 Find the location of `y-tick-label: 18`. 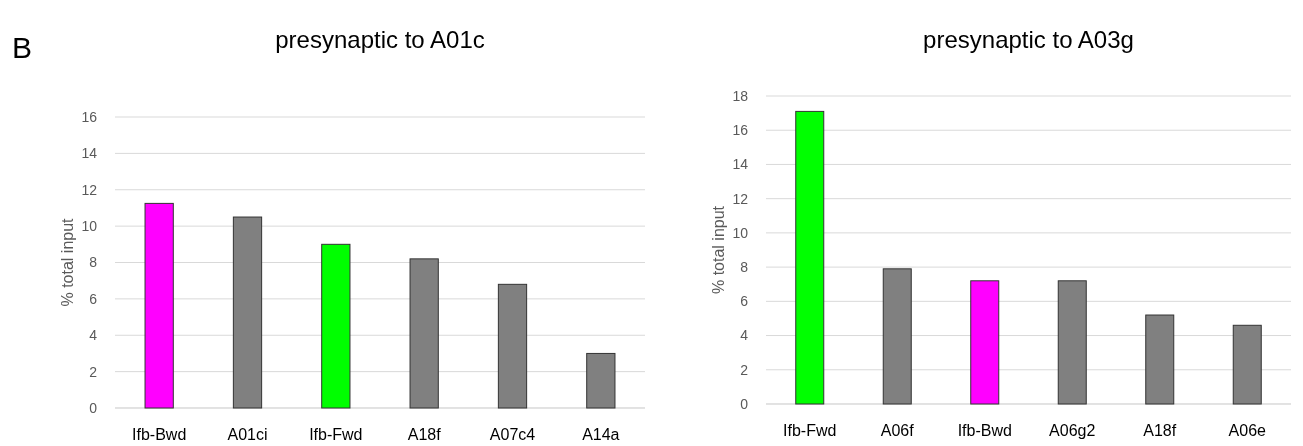

y-tick-label: 18 is located at coordinates (740, 95).